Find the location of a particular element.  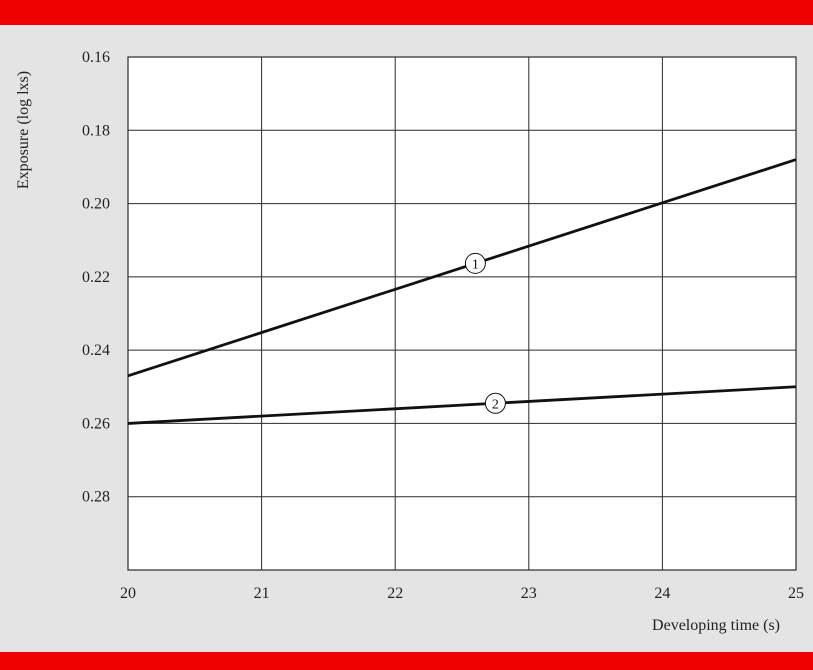

series-label-1: 1 is located at coordinates (475, 264).